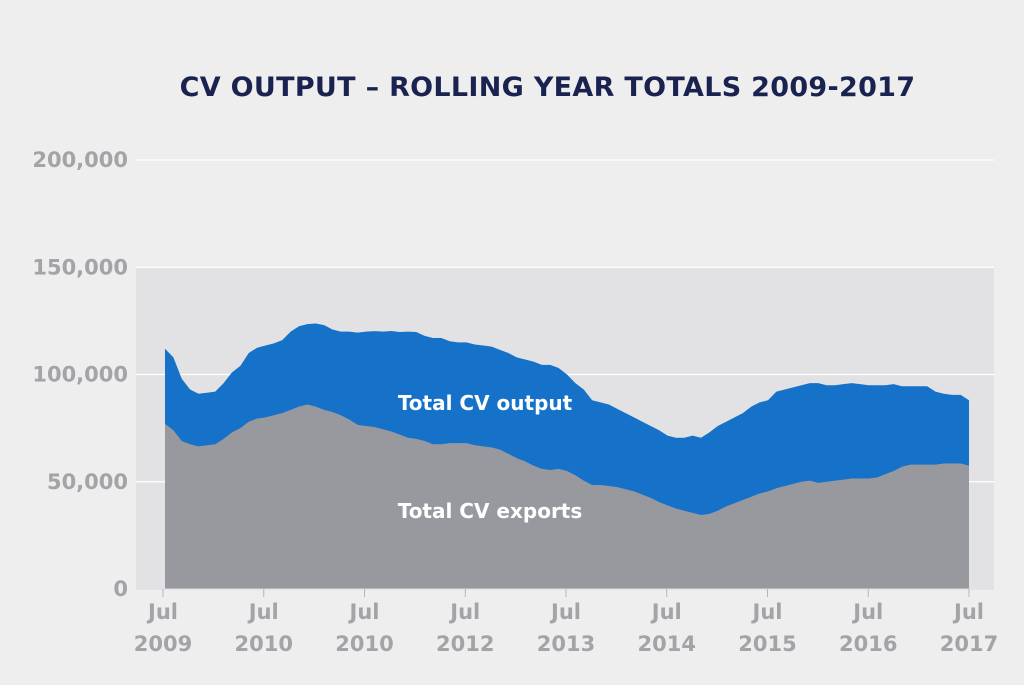  What do you see at coordinates (566, 644) in the screenshot?
I see `x-tick-label-year: 2013` at bounding box center [566, 644].